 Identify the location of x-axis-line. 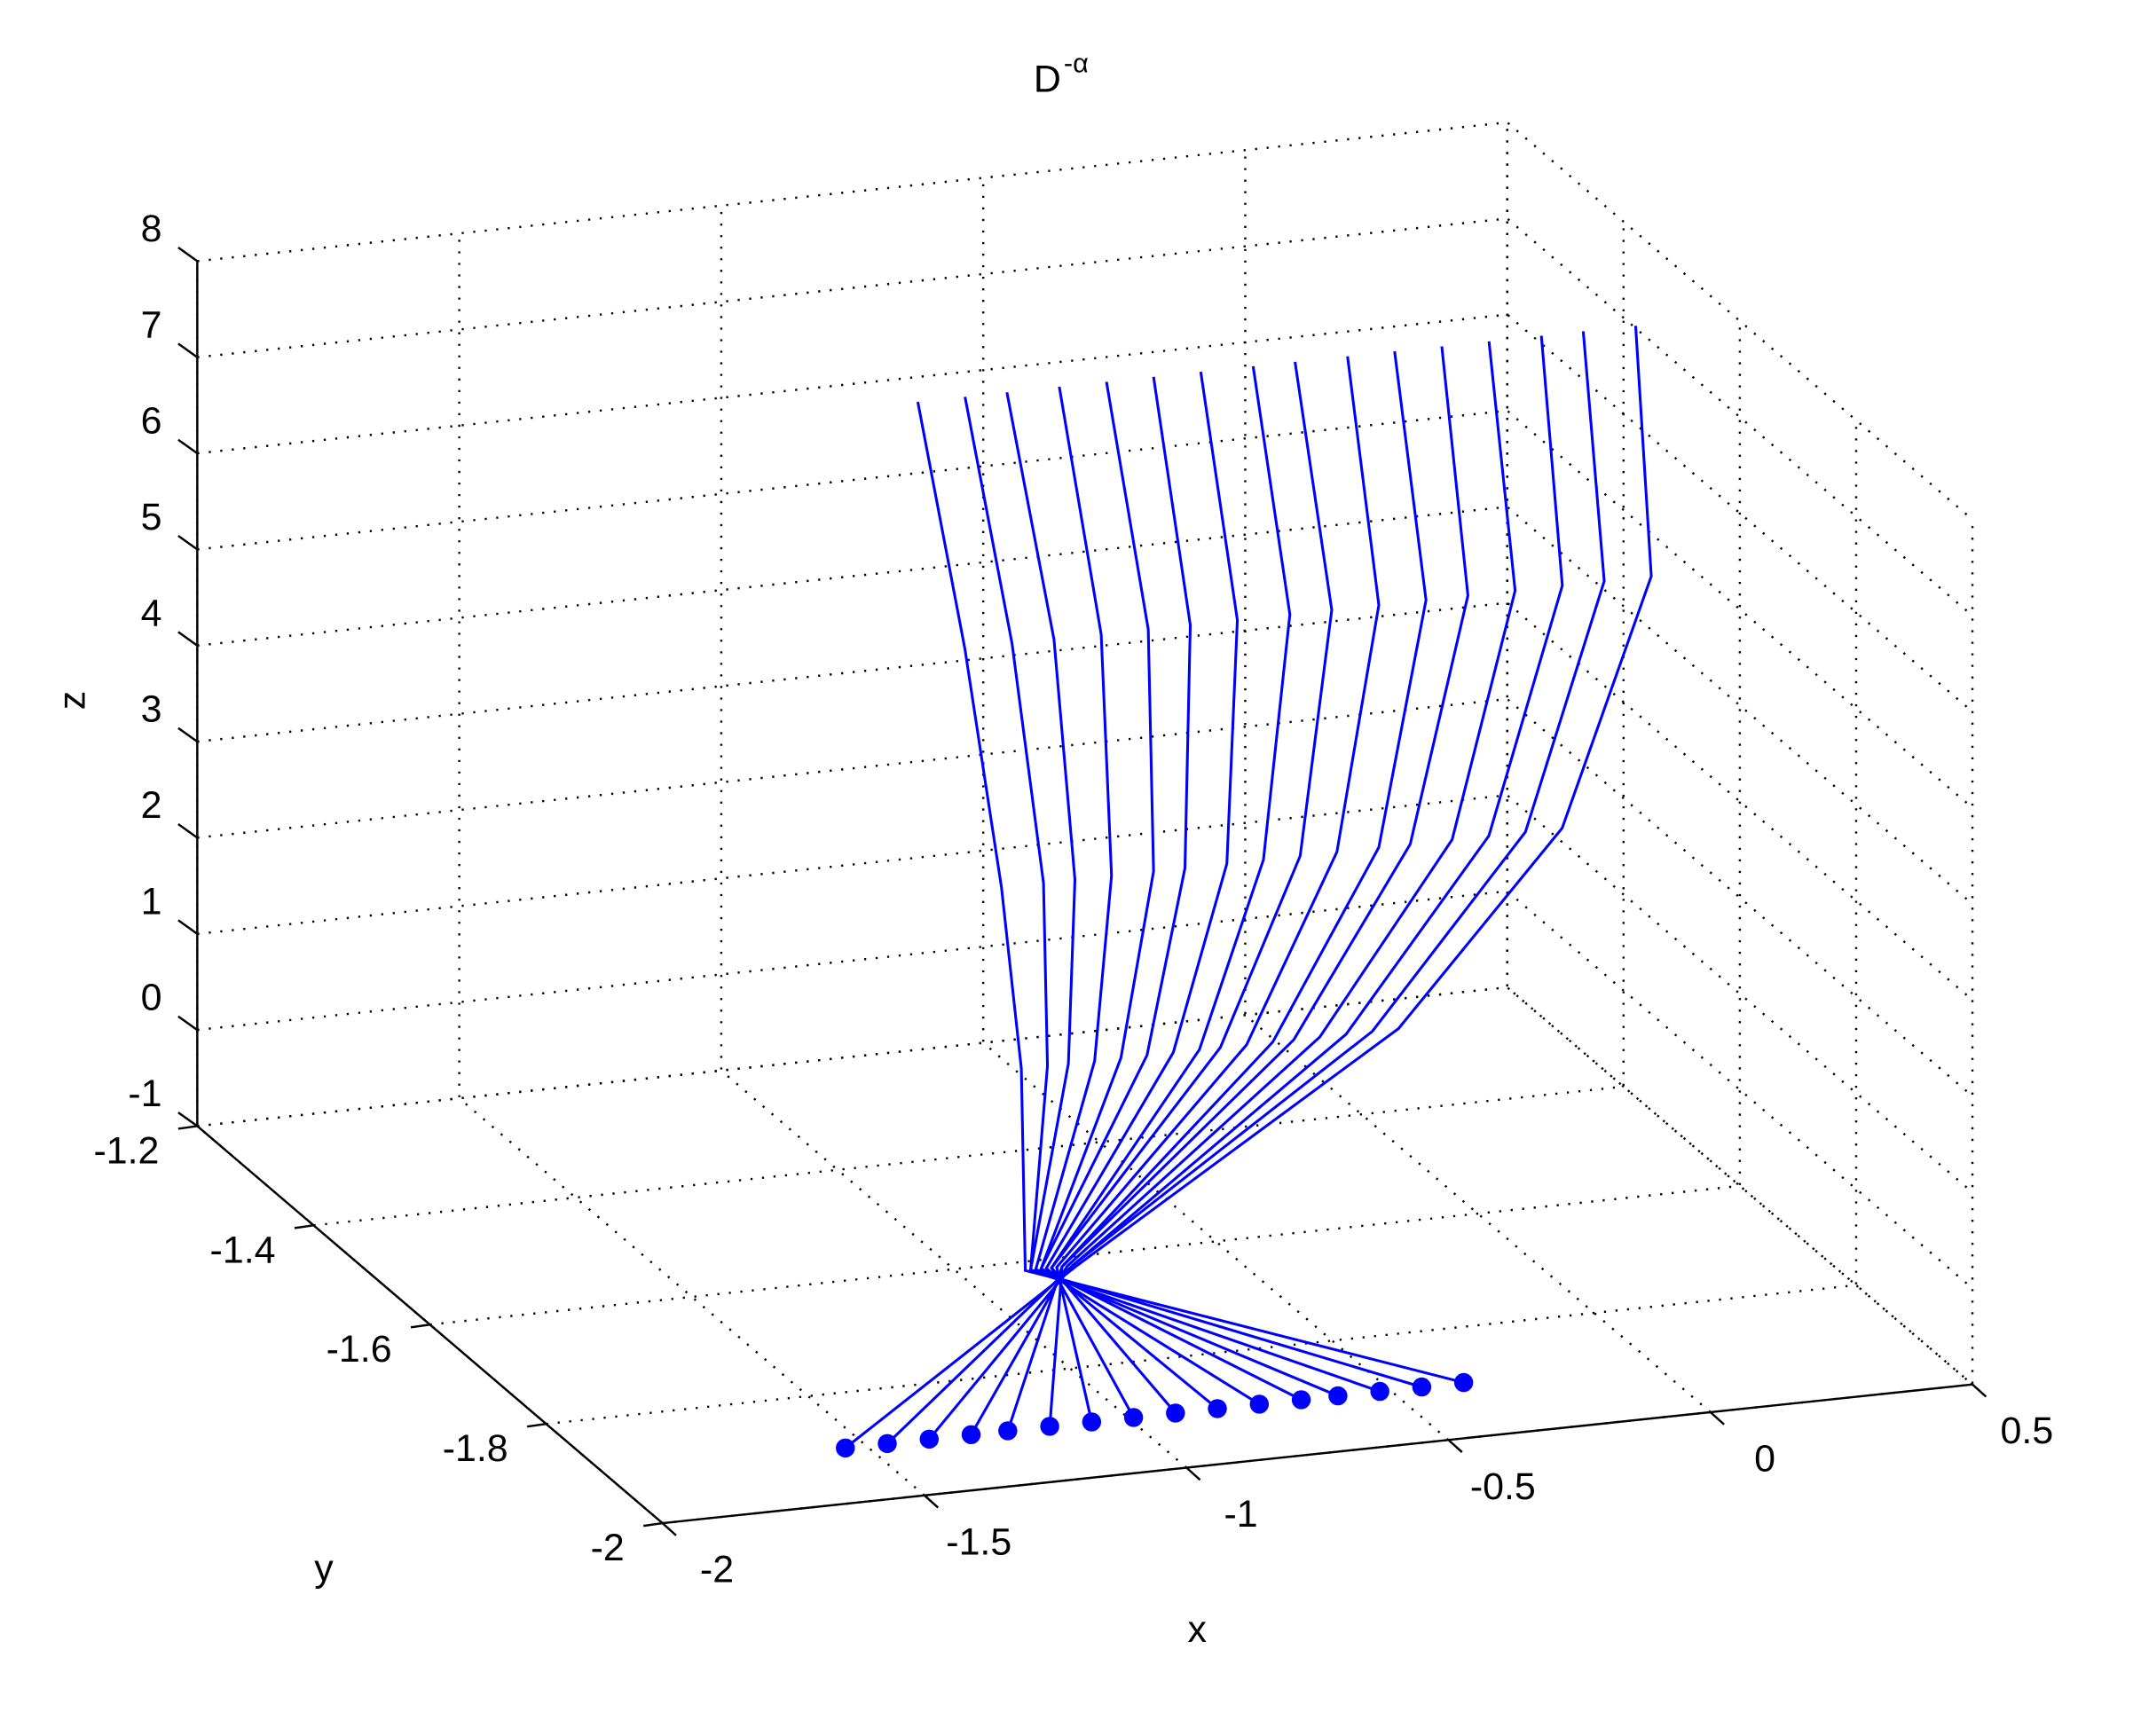
(1317, 1454).